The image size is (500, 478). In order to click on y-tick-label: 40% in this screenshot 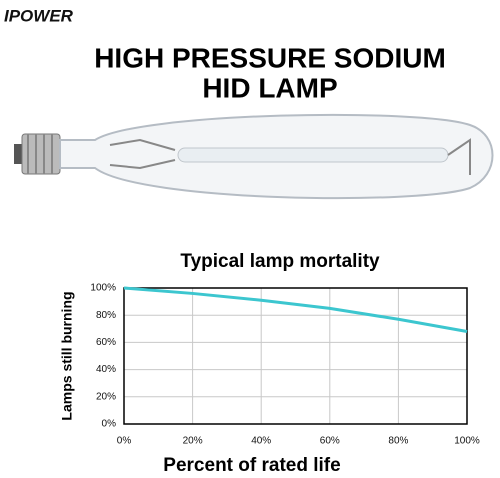, I will do `click(106, 369)`.